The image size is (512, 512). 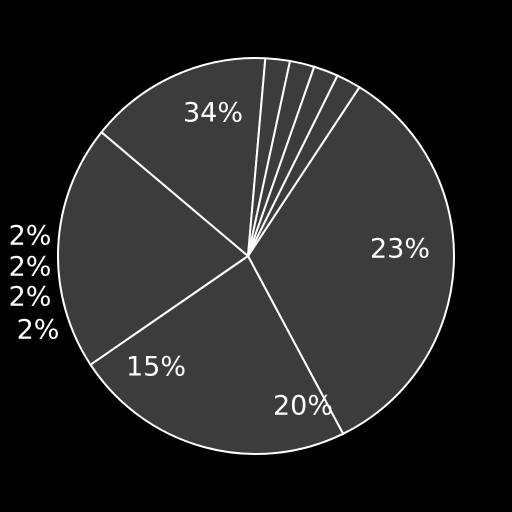 I want to click on slice-value-label: 34%, so click(x=213, y=113).